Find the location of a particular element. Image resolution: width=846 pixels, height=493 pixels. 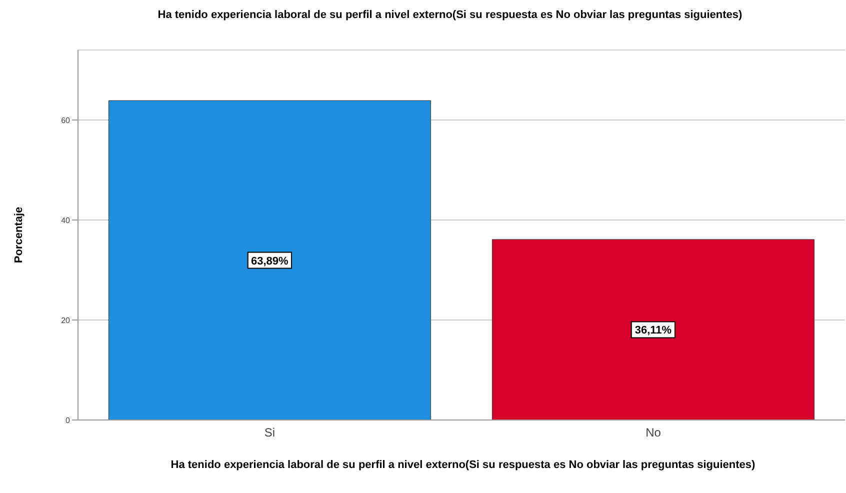

data-label: 63,89% is located at coordinates (270, 261).